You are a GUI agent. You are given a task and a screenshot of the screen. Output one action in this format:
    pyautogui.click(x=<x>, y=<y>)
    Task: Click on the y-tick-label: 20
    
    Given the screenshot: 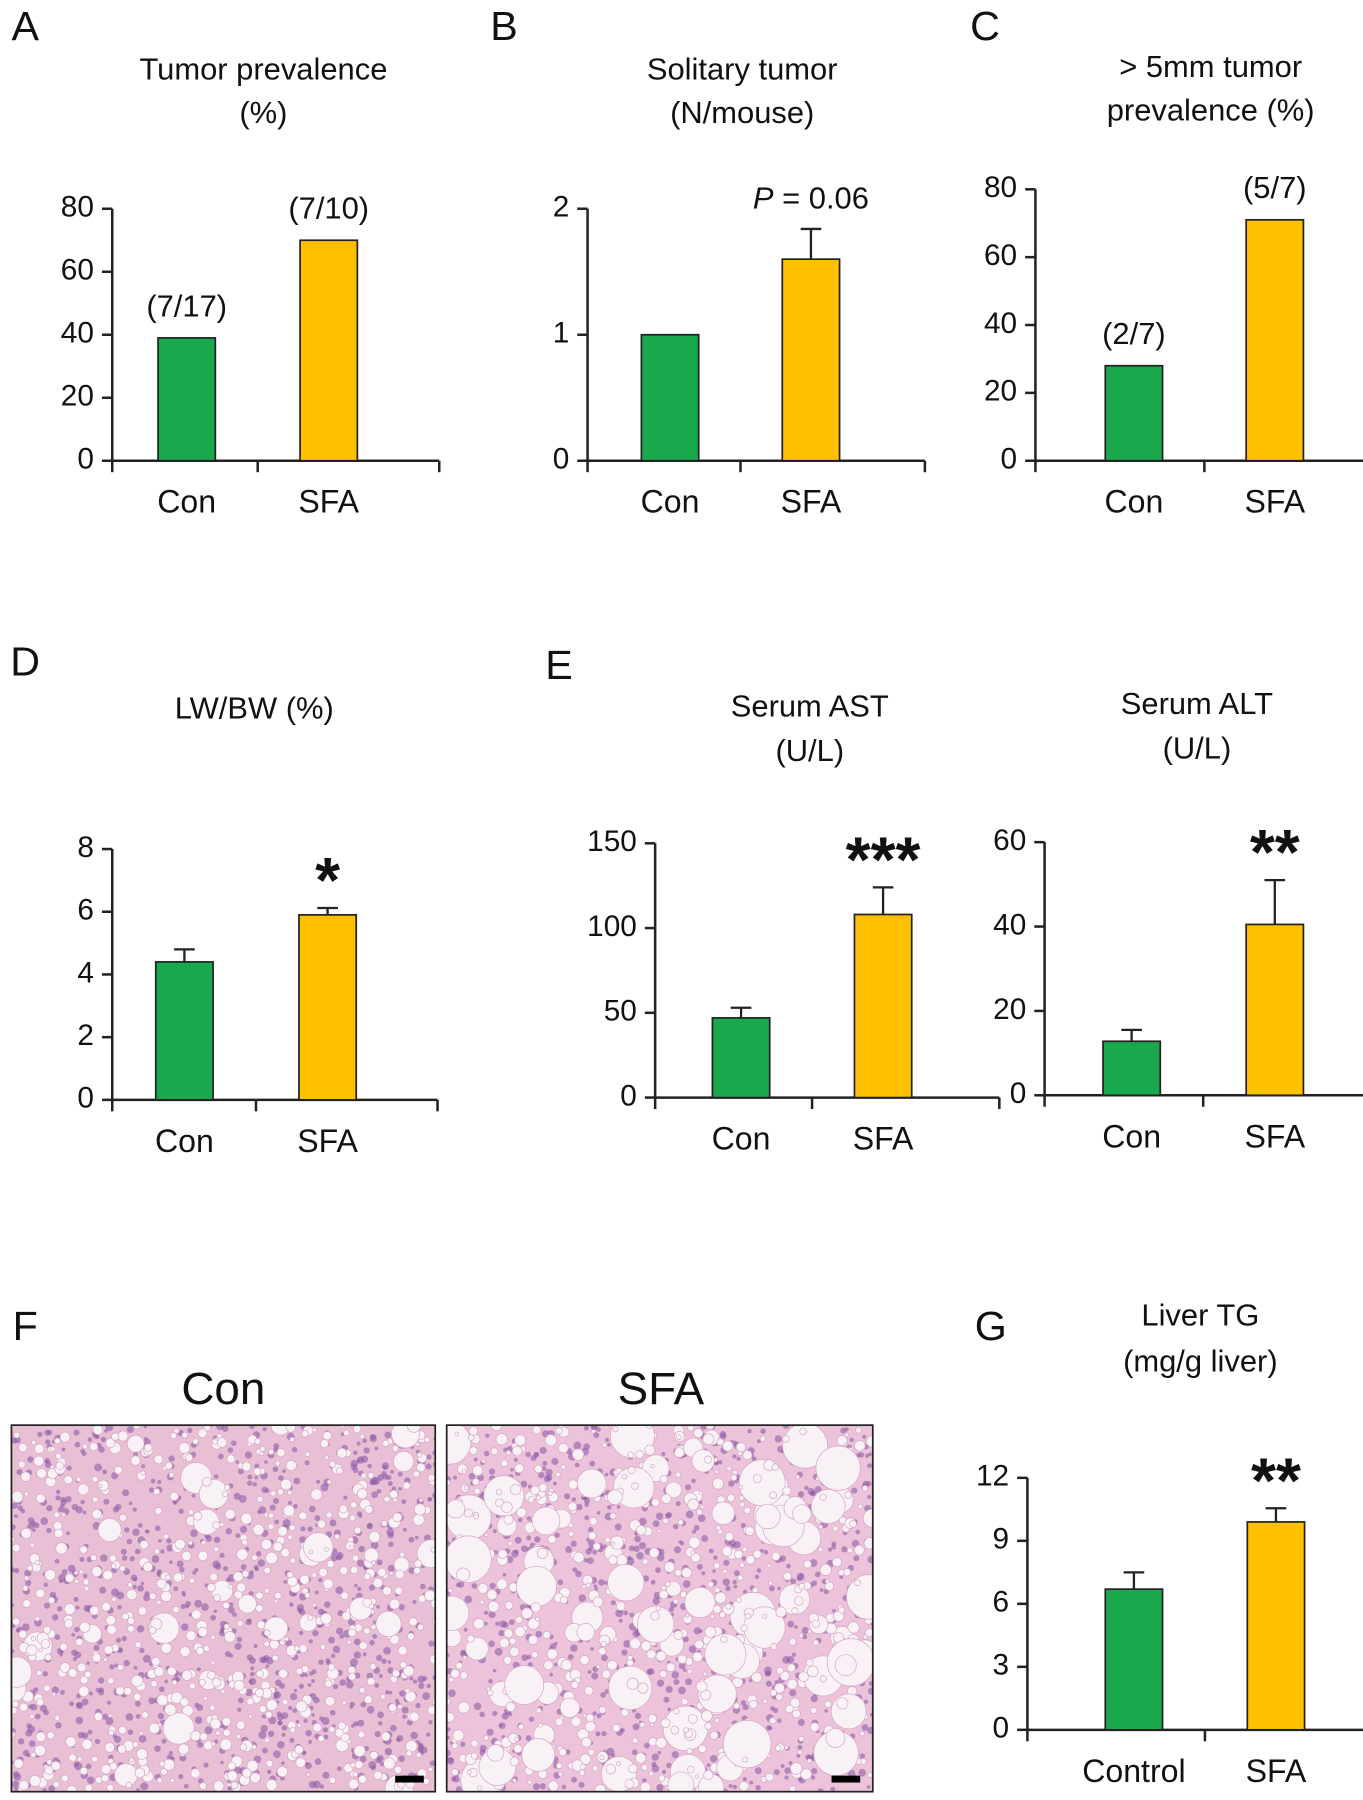 What is the action you would take?
    pyautogui.click(x=1009, y=1009)
    